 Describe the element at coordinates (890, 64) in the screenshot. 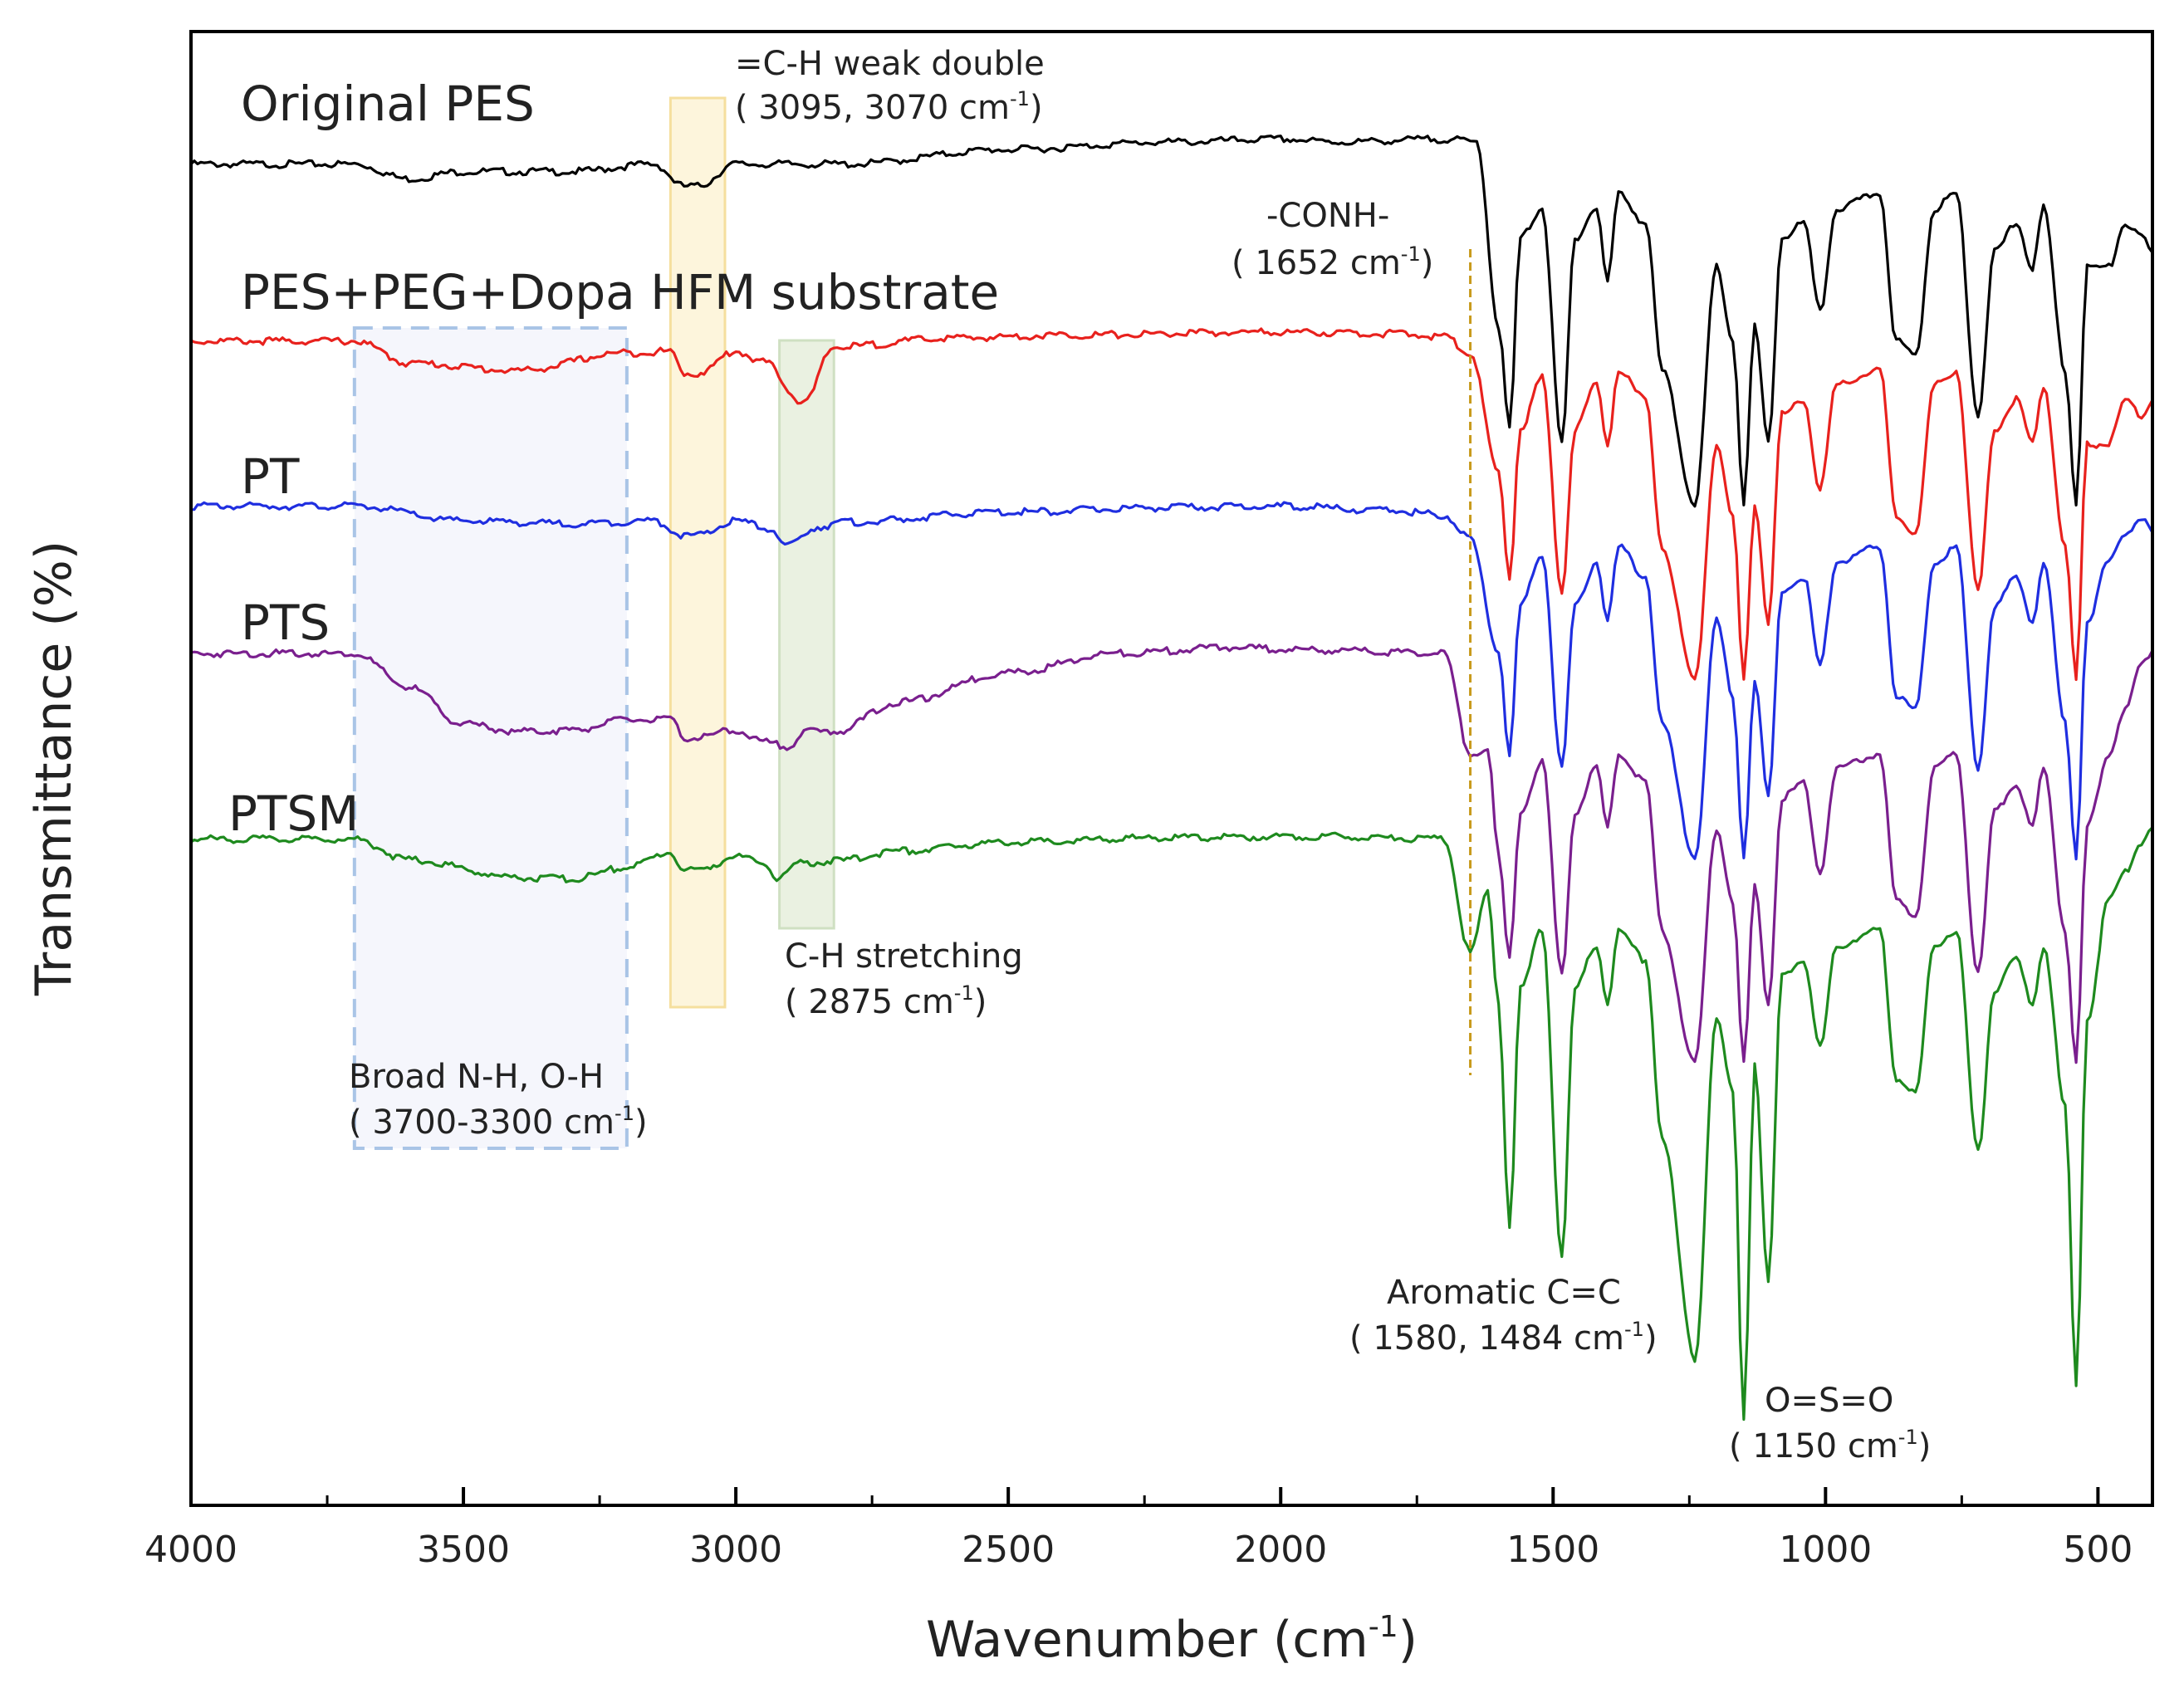

I see `annotation-ch-weak-line1: =C-H weak double` at that location.